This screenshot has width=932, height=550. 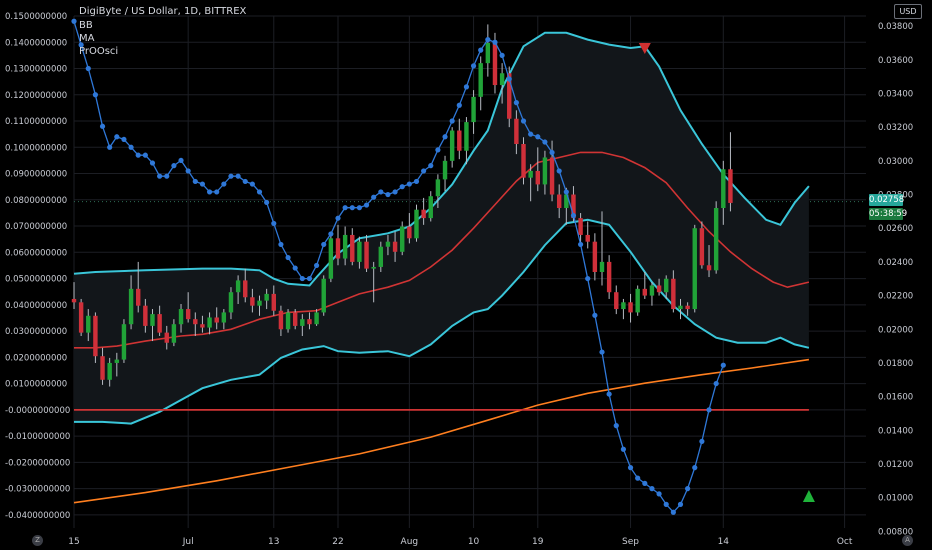 I want to click on right-axis-tick: 0.03800, so click(x=895, y=27).